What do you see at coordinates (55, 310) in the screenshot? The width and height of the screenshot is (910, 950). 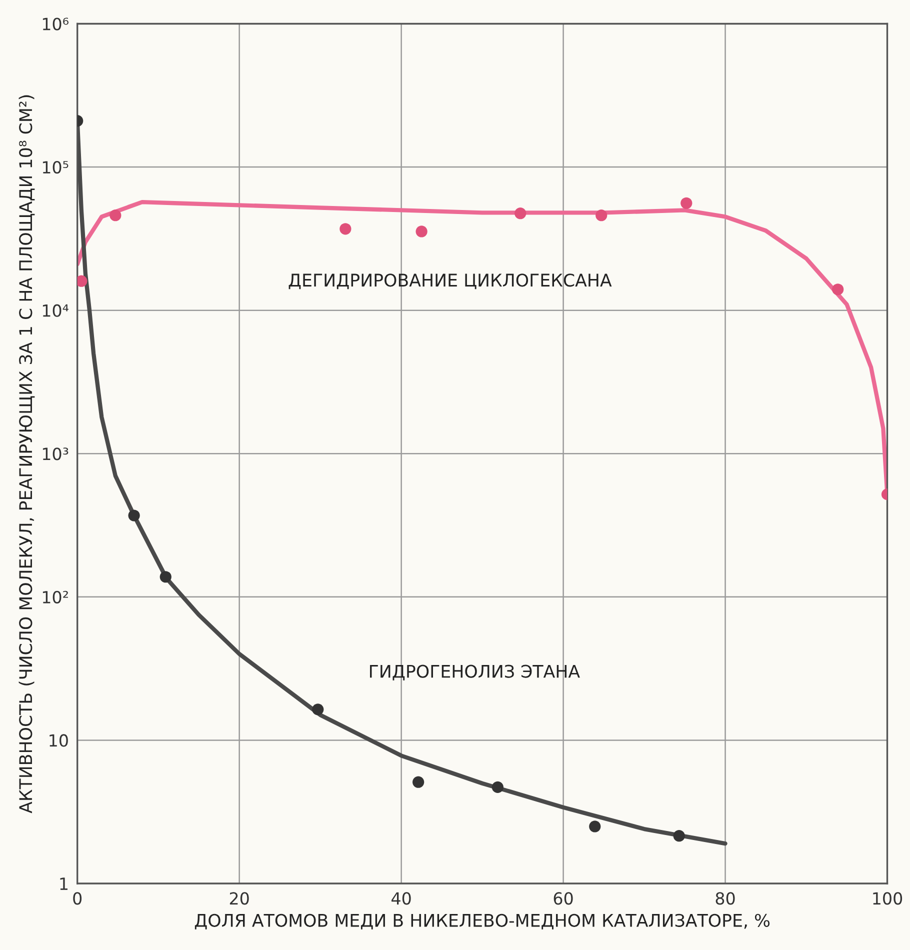 I see `y-tick-label: 10⁴` at bounding box center [55, 310].